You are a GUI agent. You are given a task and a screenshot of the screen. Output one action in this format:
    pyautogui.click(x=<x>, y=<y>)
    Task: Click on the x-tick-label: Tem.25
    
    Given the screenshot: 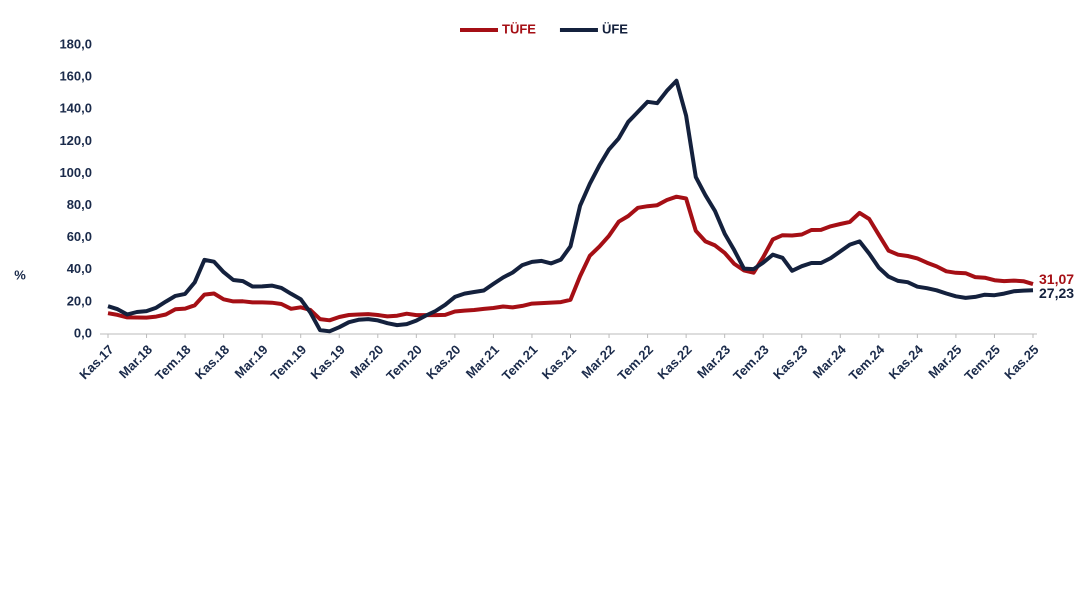 What is the action you would take?
    pyautogui.click(x=982, y=363)
    